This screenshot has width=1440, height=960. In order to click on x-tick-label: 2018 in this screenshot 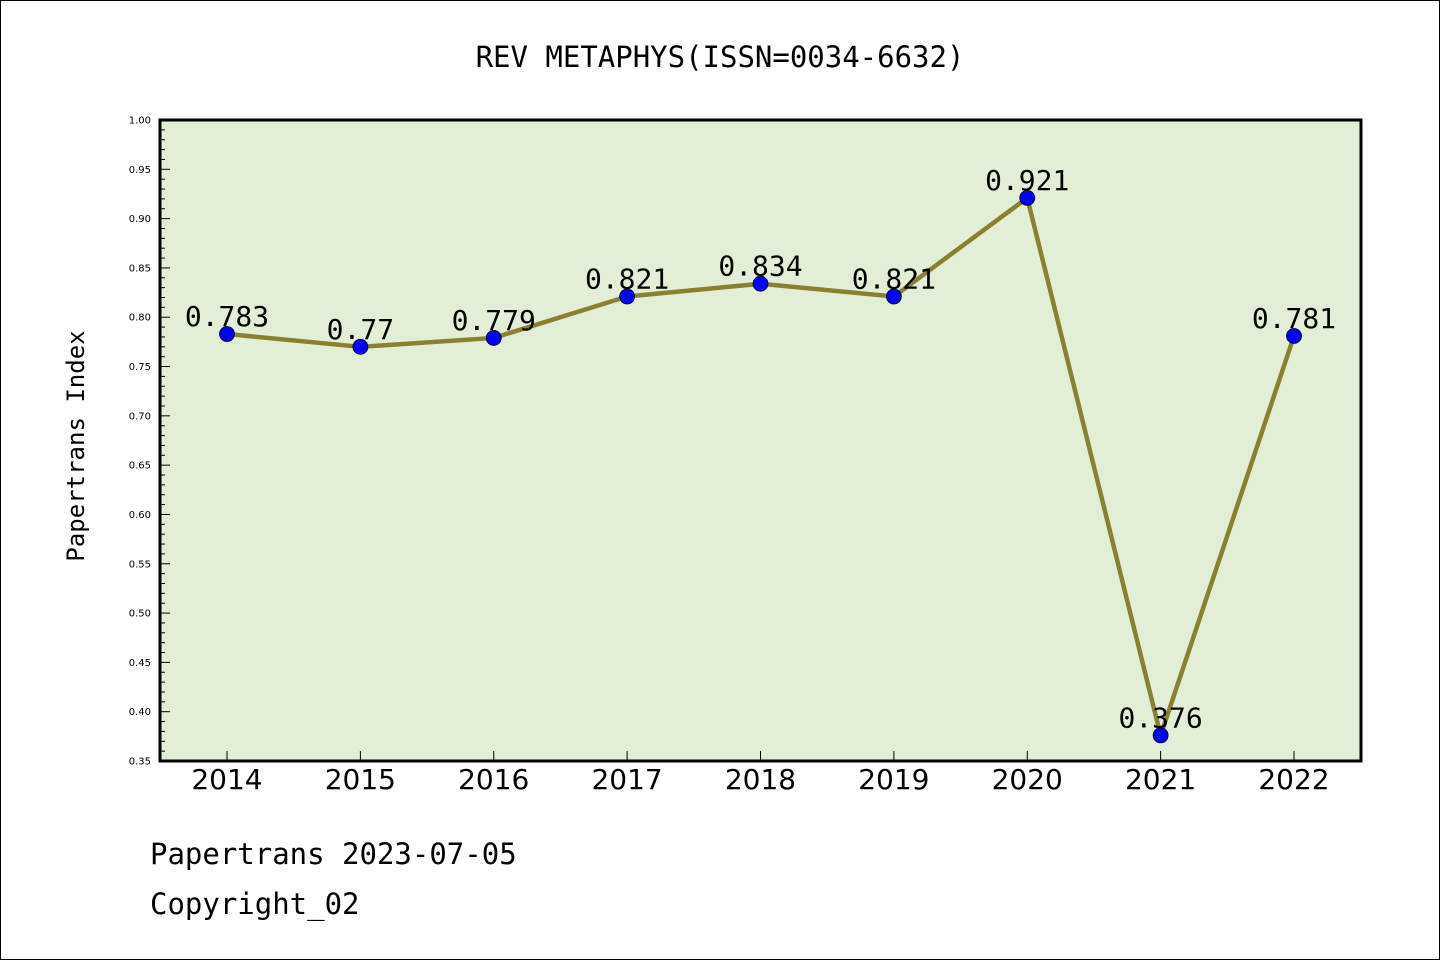, I will do `click(760, 779)`.